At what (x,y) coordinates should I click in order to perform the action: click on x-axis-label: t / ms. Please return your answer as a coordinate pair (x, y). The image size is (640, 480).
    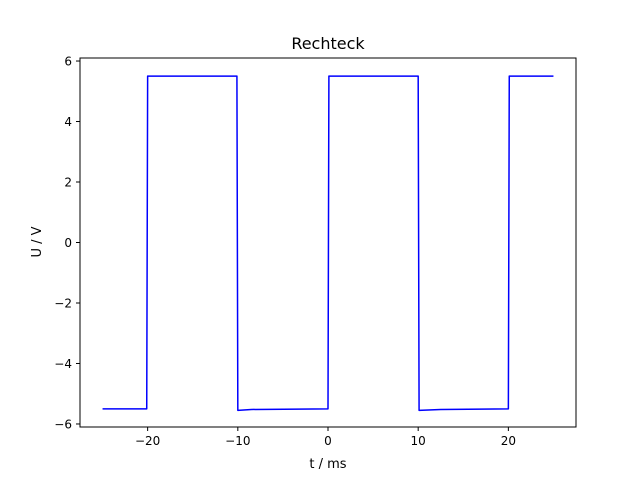
    Looking at the image, I should click on (327, 464).